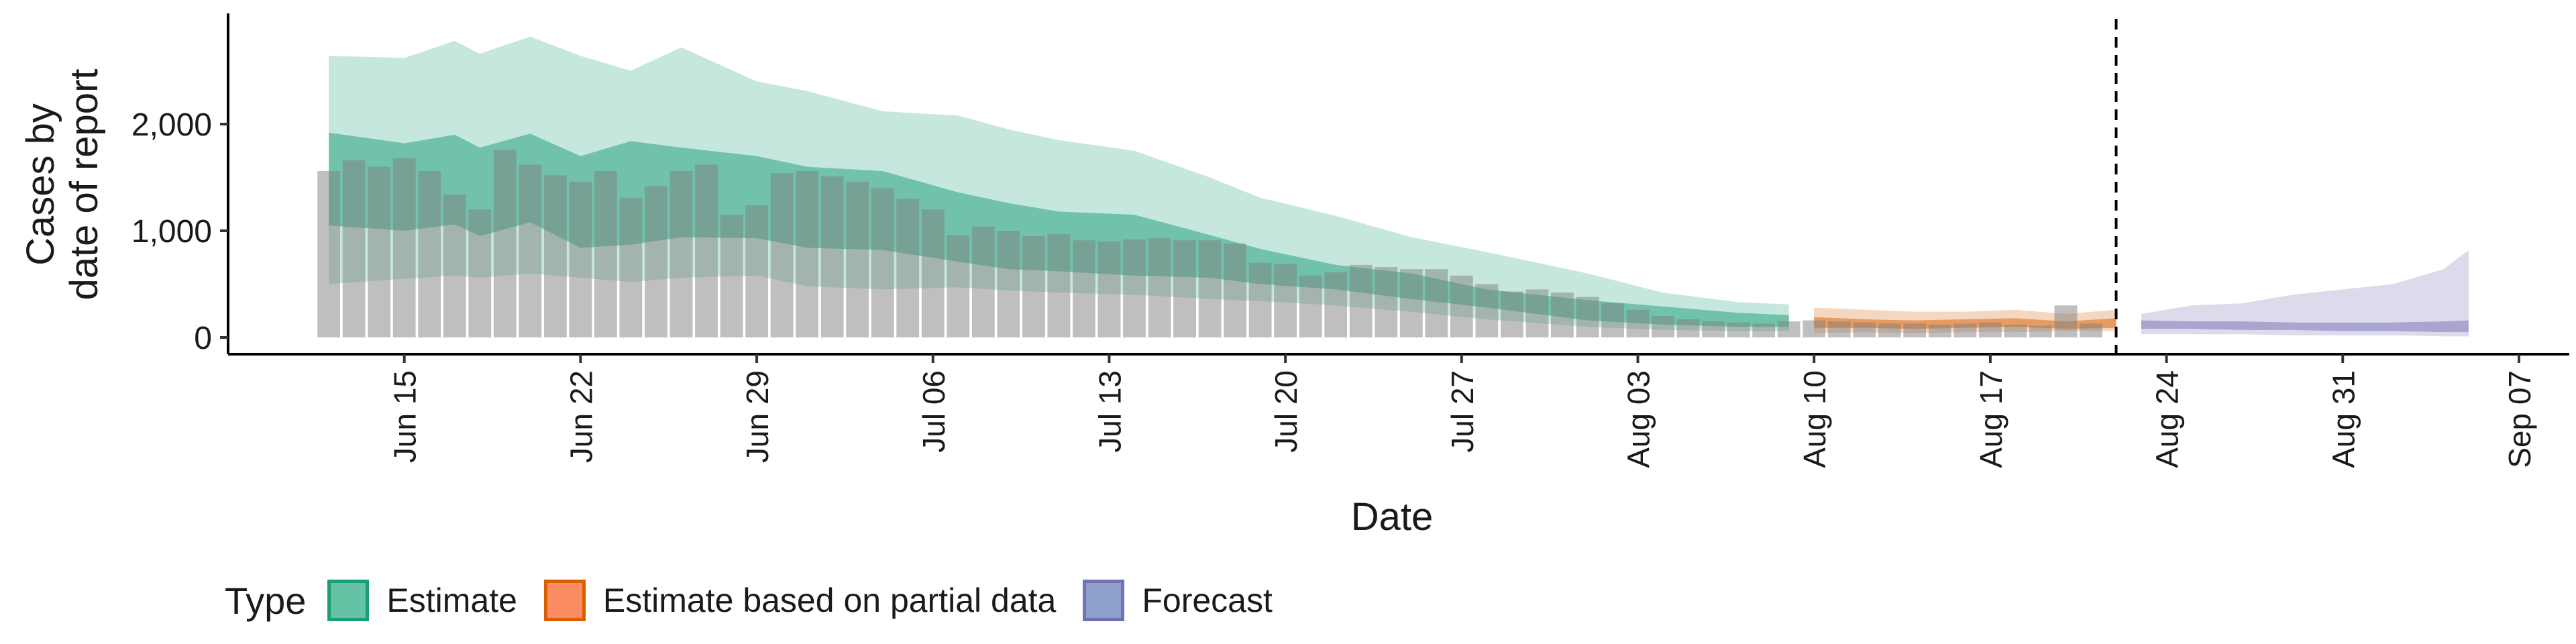  I want to click on x-tick-label-2020-07-20: Jul 20, so click(1286, 411).